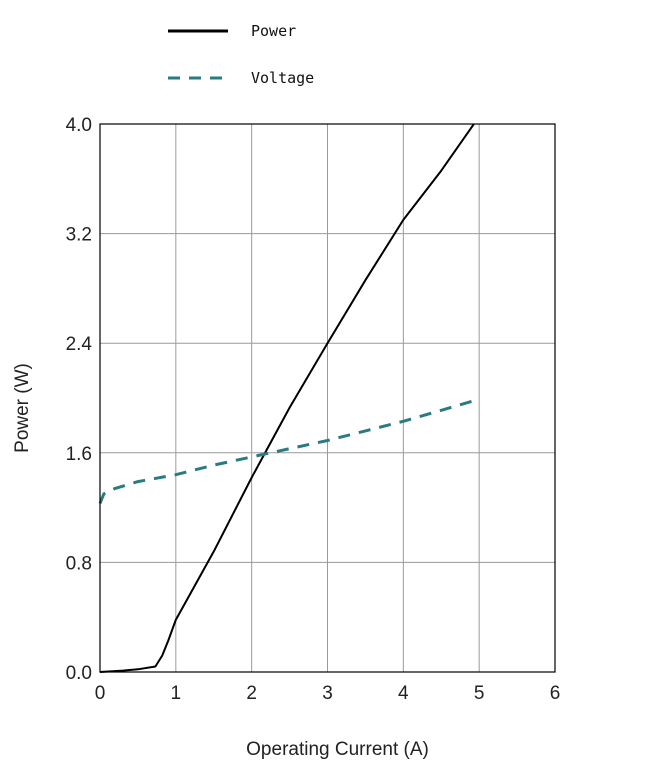  I want to click on x-tick-label-1: 1, so click(176, 693).